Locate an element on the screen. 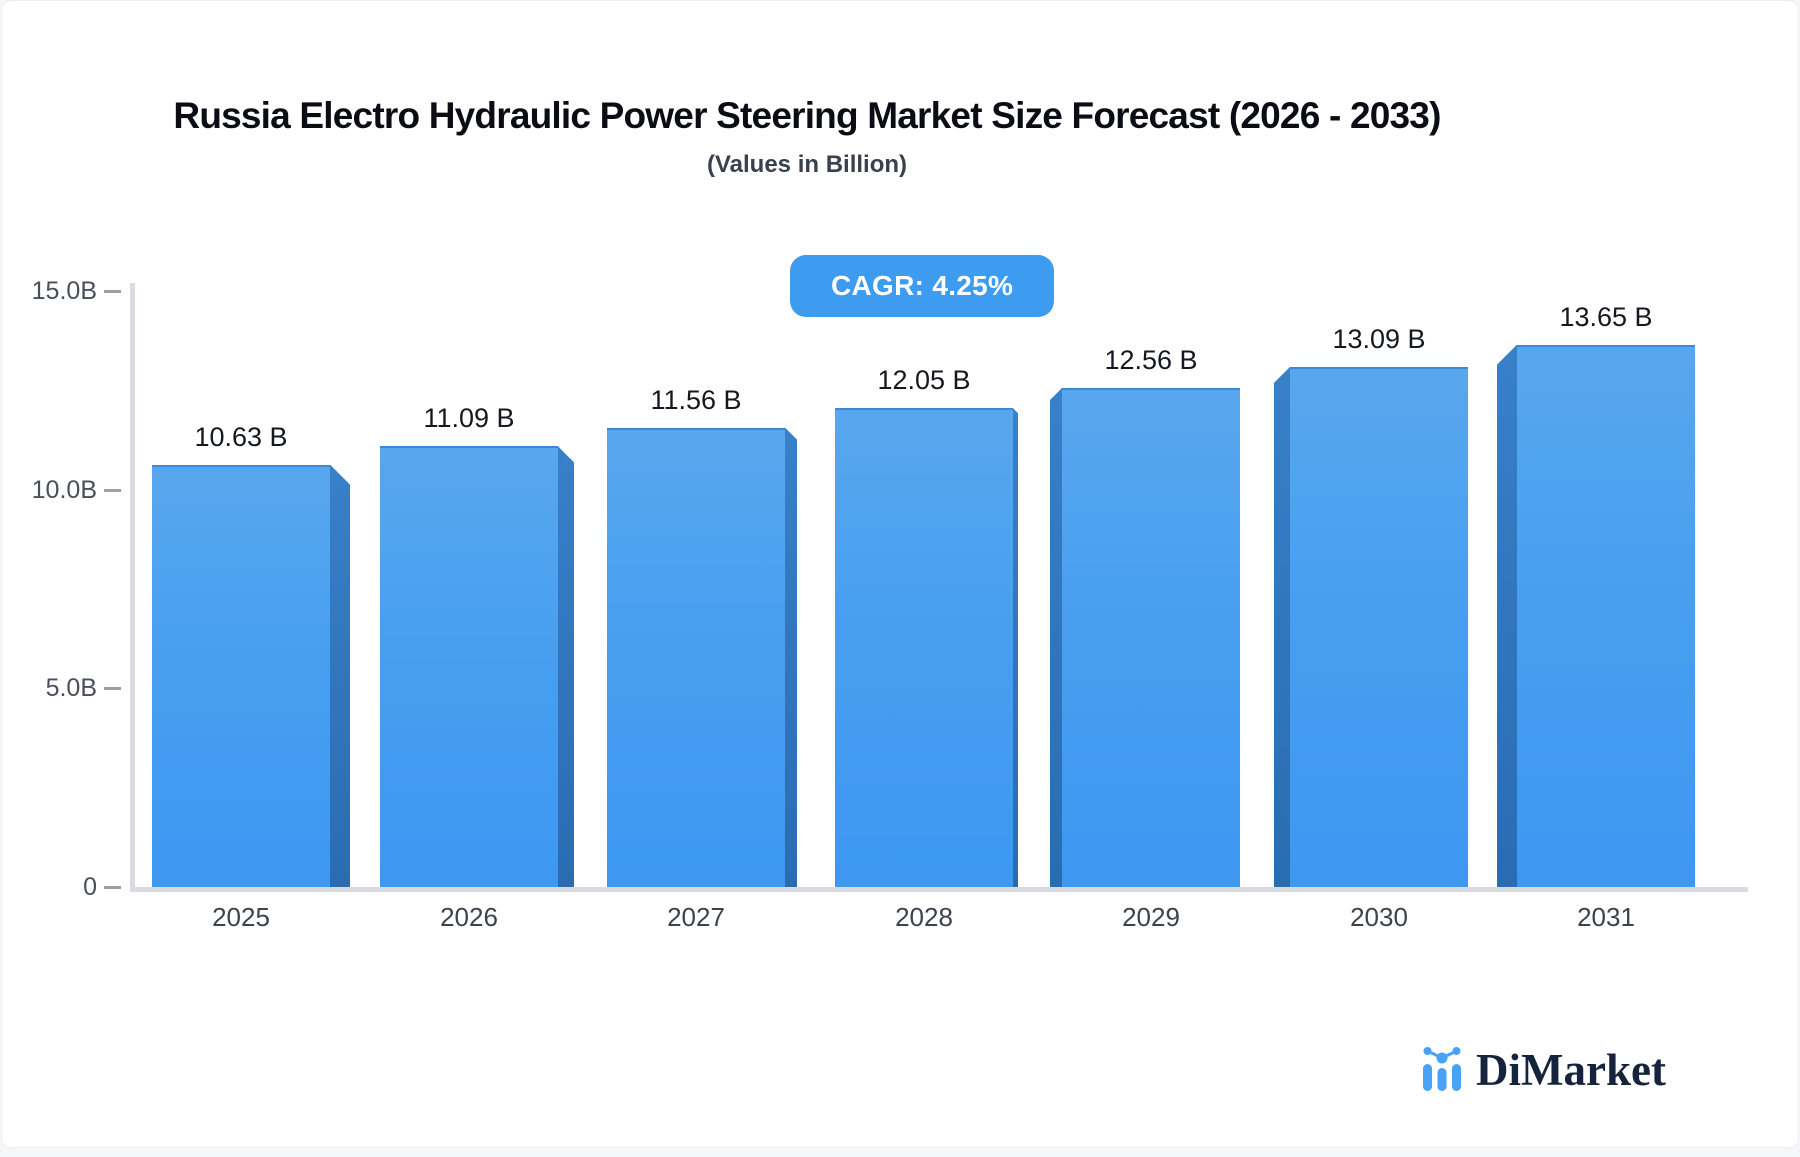 This screenshot has height=1157, width=1800. x-axis-line is located at coordinates (939, 889).